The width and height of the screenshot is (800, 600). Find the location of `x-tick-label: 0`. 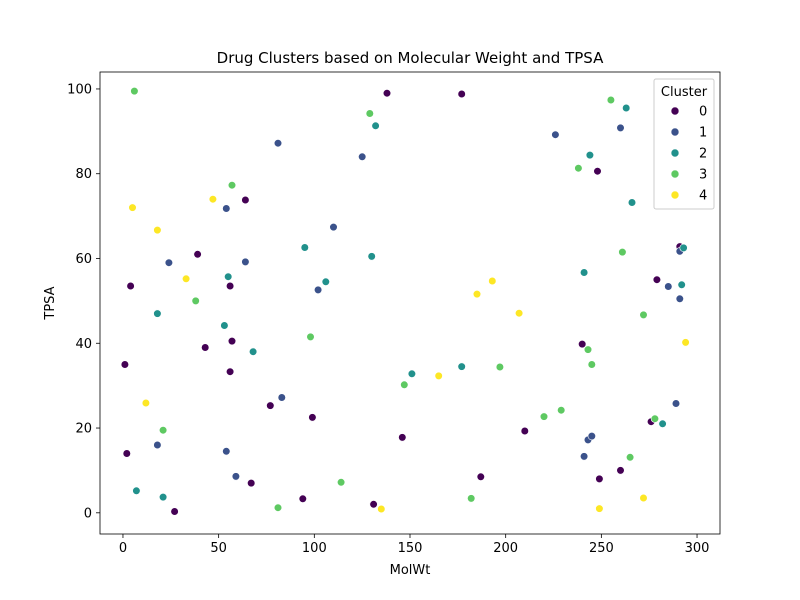

x-tick-label: 0 is located at coordinates (123, 548).